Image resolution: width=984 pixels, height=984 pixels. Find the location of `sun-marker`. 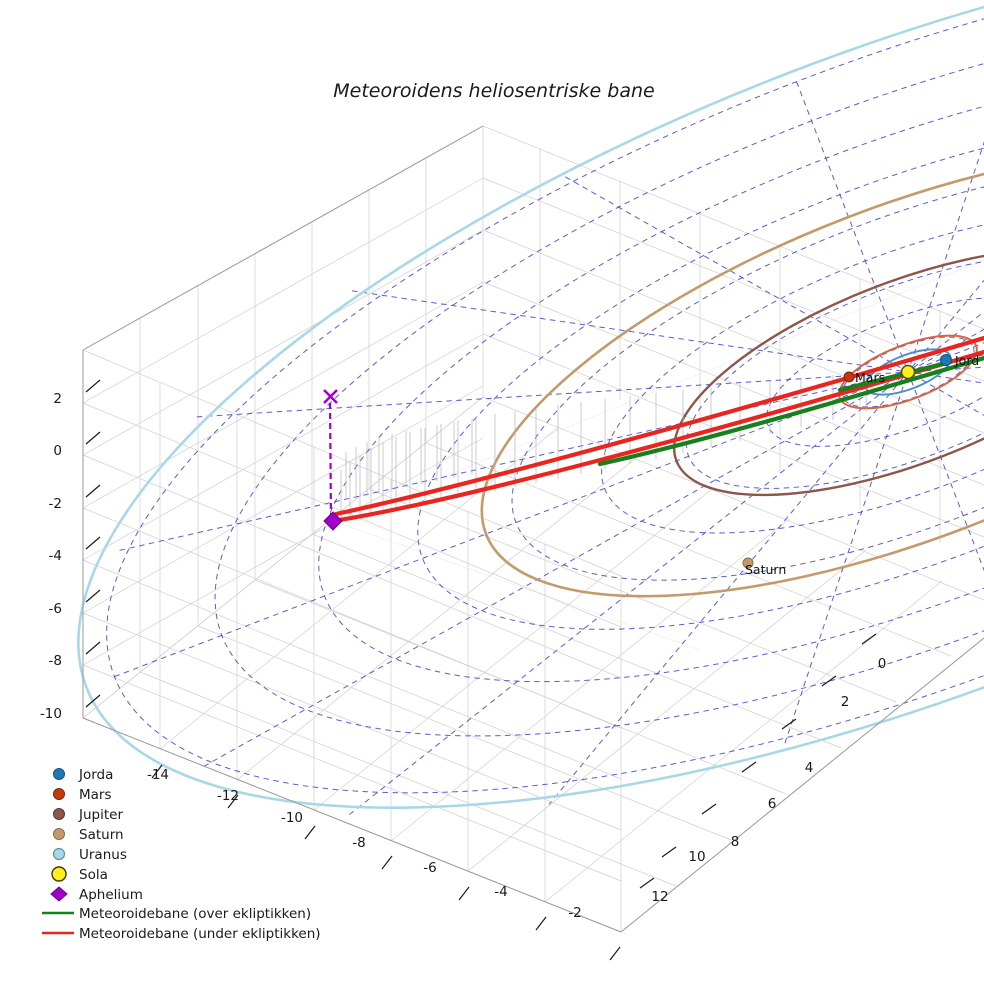

sun-marker is located at coordinates (908, 372).